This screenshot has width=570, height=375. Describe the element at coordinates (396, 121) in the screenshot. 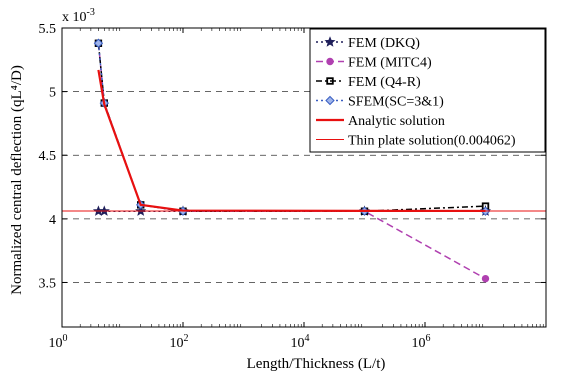

I see `legend-label: Analytic solution` at that location.